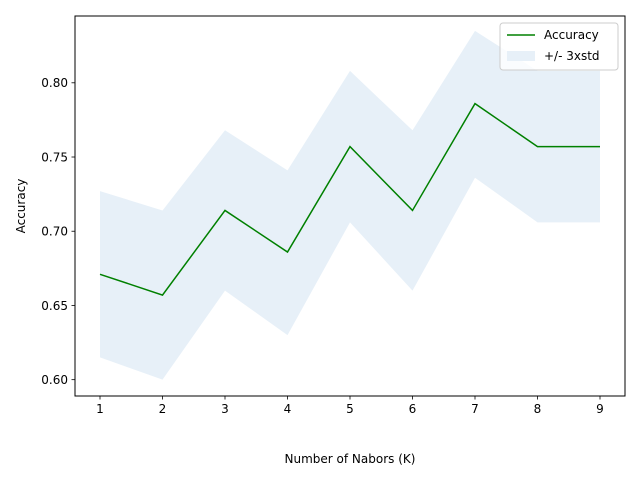 Image resolution: width=640 pixels, height=484 pixels. Describe the element at coordinates (54, 83) in the screenshot. I see `y-tick-label: 0.80` at that location.